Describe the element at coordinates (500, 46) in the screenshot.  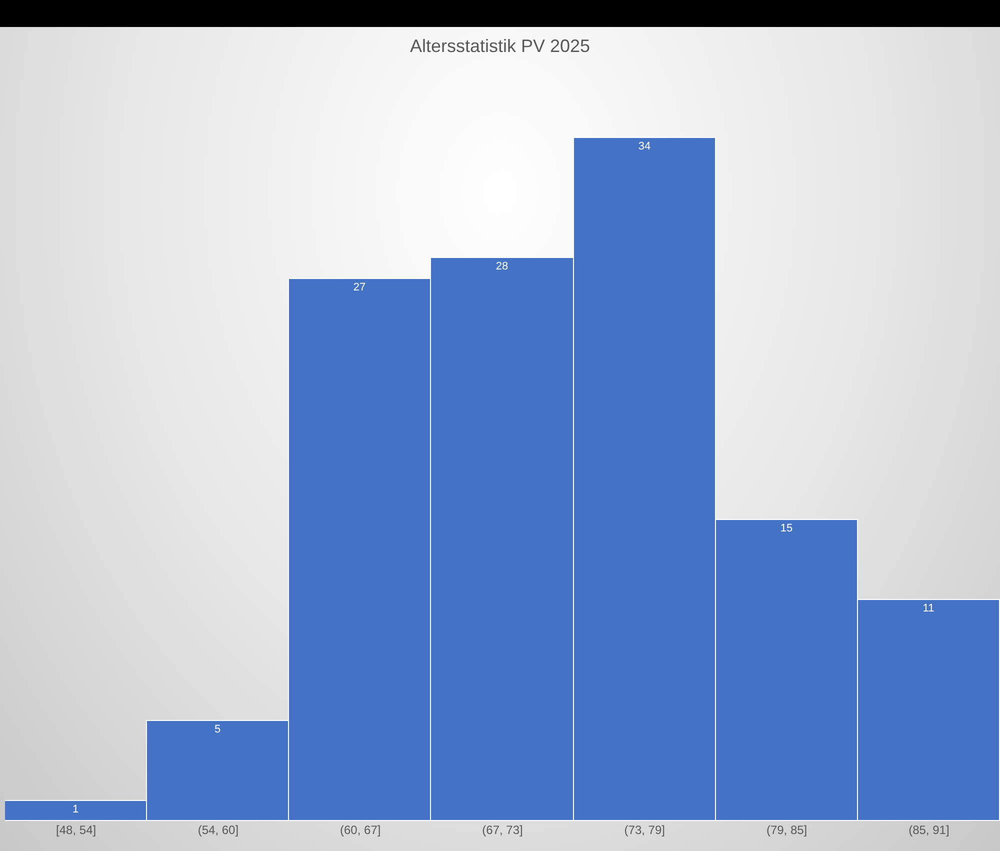
I see `chart-title: Altersstatistik PV 2025` at that location.